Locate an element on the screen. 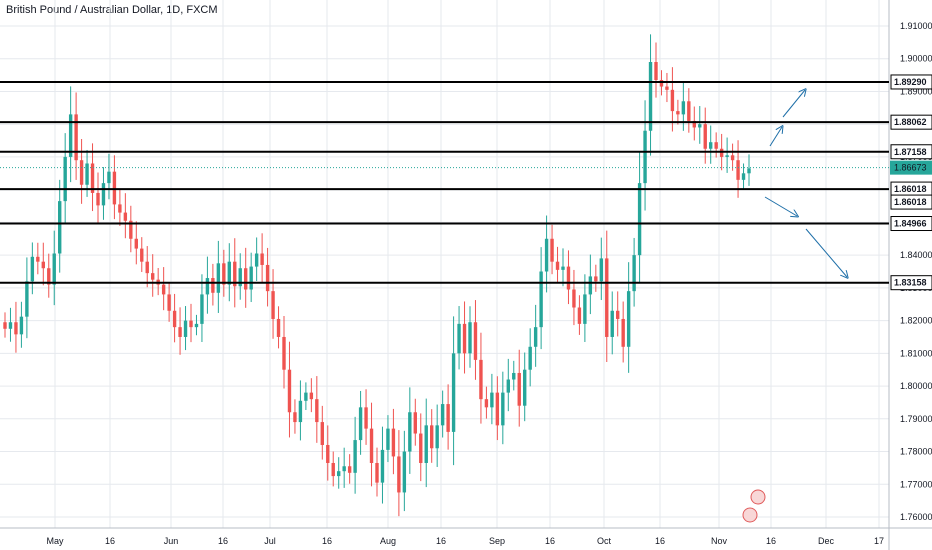 The height and width of the screenshot is (550, 932). x-tick-label: Jul is located at coordinates (270, 541).